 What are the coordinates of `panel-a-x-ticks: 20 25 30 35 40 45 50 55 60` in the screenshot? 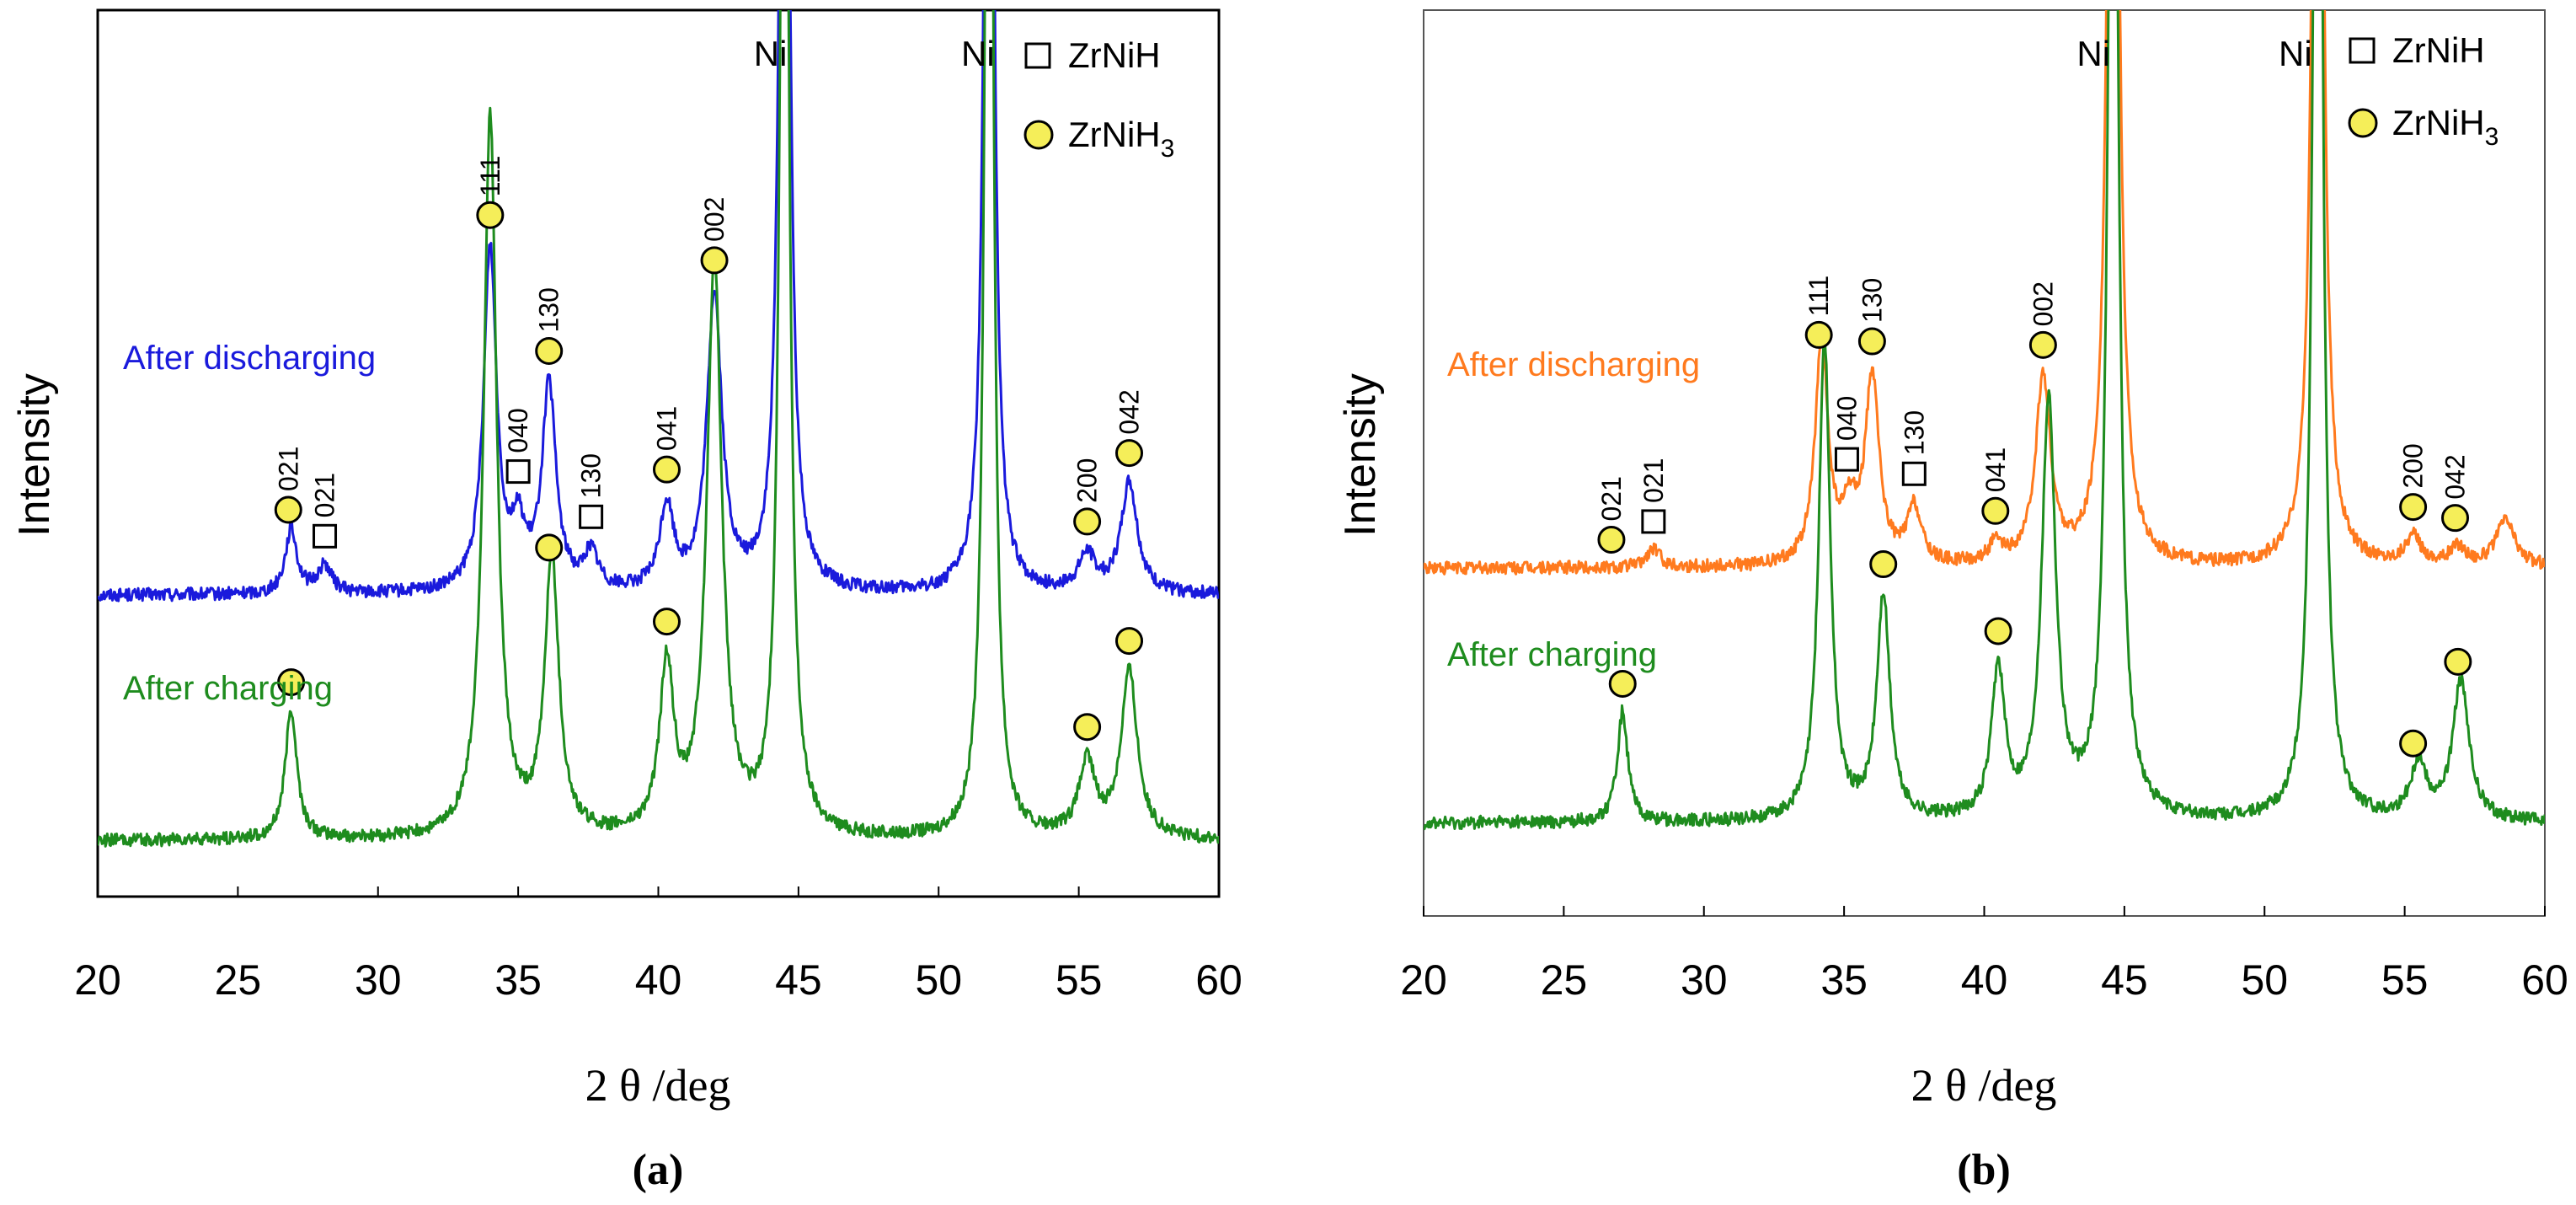 It's located at (658, 945).